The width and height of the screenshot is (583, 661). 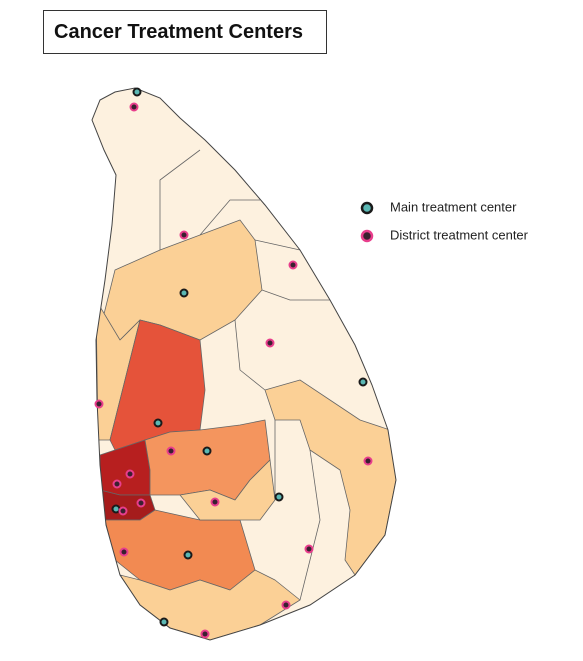 I want to click on legend-label: Main treatment center, so click(x=453, y=206).